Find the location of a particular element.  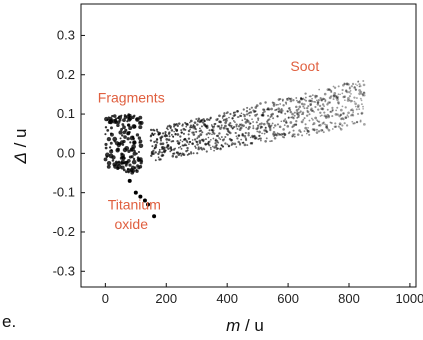

x-ticks: 0 200 400 600 800 1000 is located at coordinates (262, 294).